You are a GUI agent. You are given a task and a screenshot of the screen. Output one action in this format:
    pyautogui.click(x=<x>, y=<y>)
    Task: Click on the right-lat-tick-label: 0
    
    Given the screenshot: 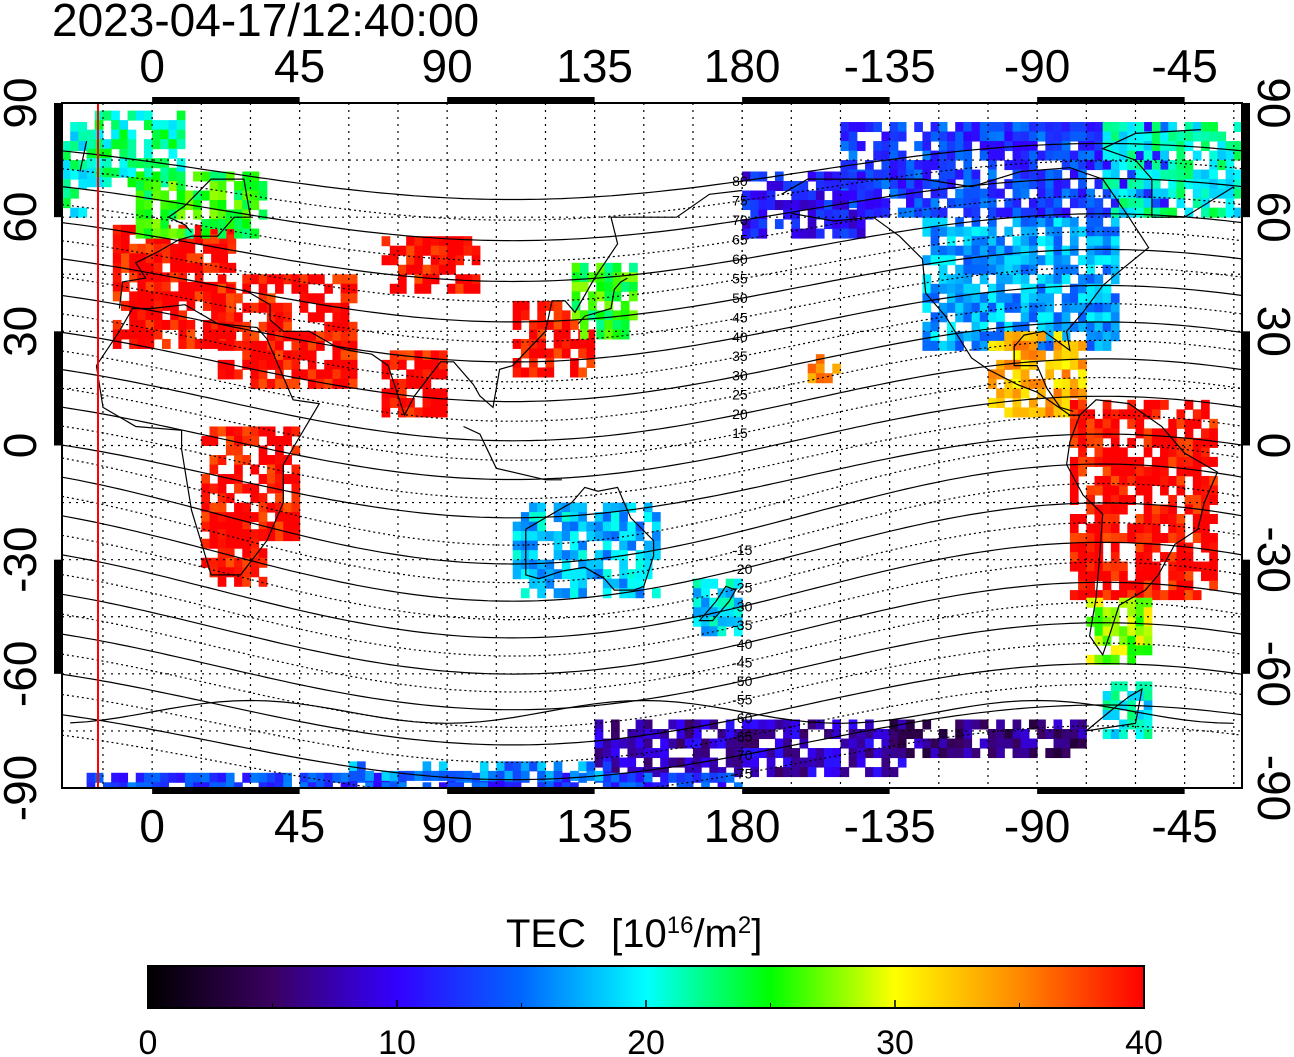 What is the action you would take?
    pyautogui.click(x=1271, y=446)
    